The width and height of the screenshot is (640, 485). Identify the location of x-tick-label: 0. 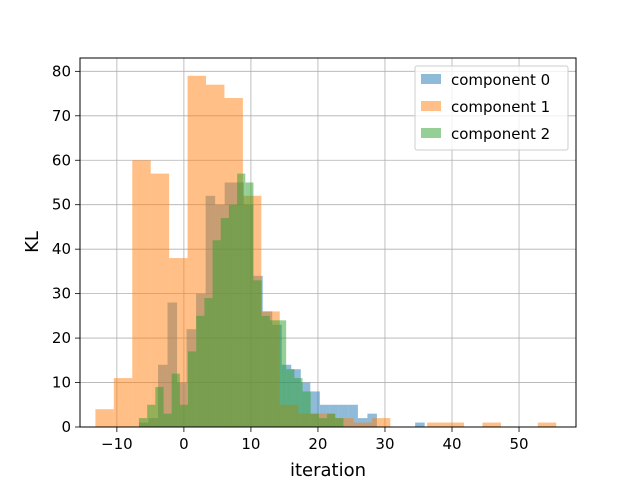
(184, 444).